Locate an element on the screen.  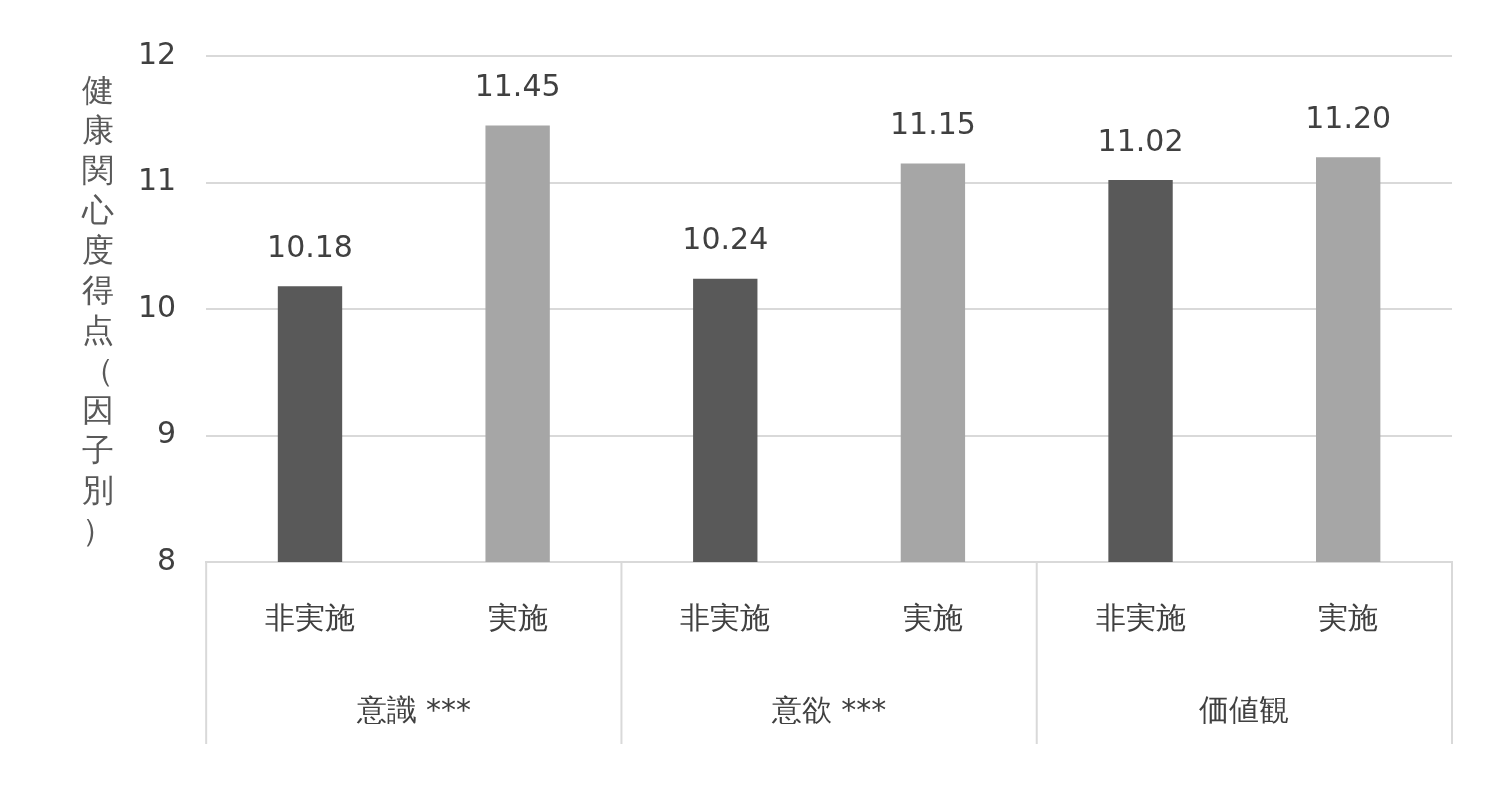
text: 健康関心度得点（因子別） is located at coordinates (98, 310).